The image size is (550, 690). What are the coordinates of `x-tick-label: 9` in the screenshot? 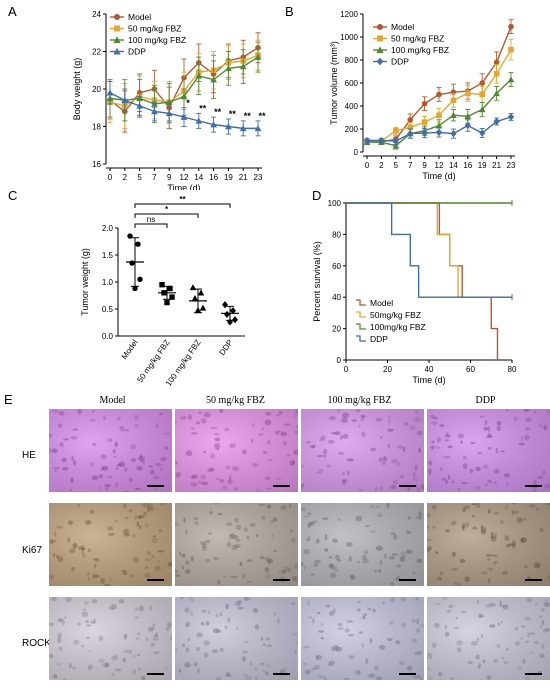 It's located at (169, 177).